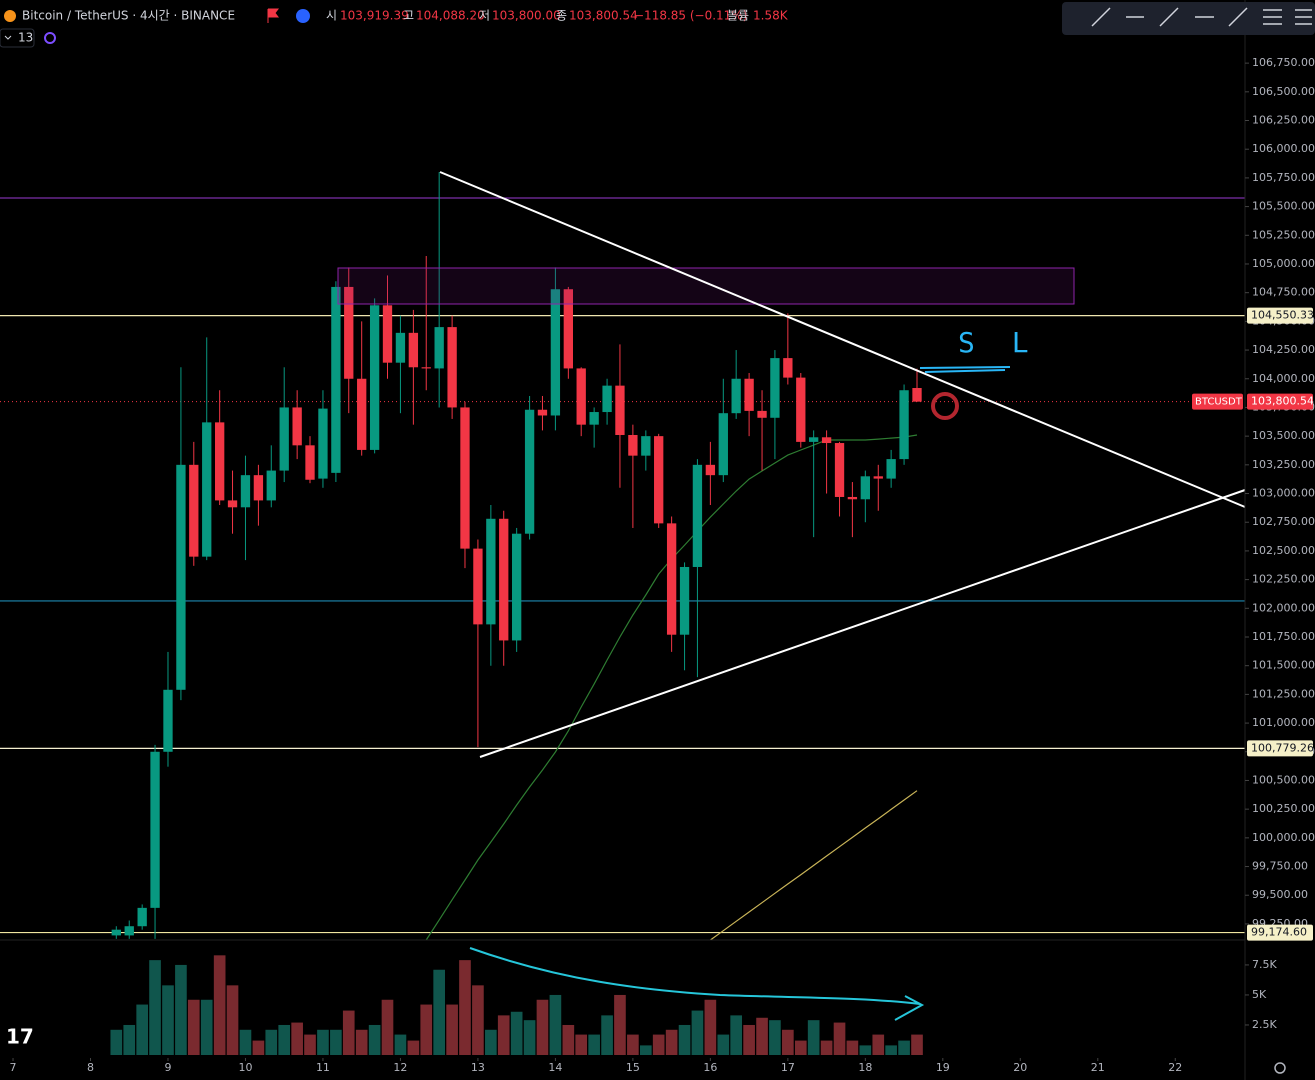 This screenshot has width=1315, height=1080. I want to click on level-label: 99,174.60, so click(1279, 932).